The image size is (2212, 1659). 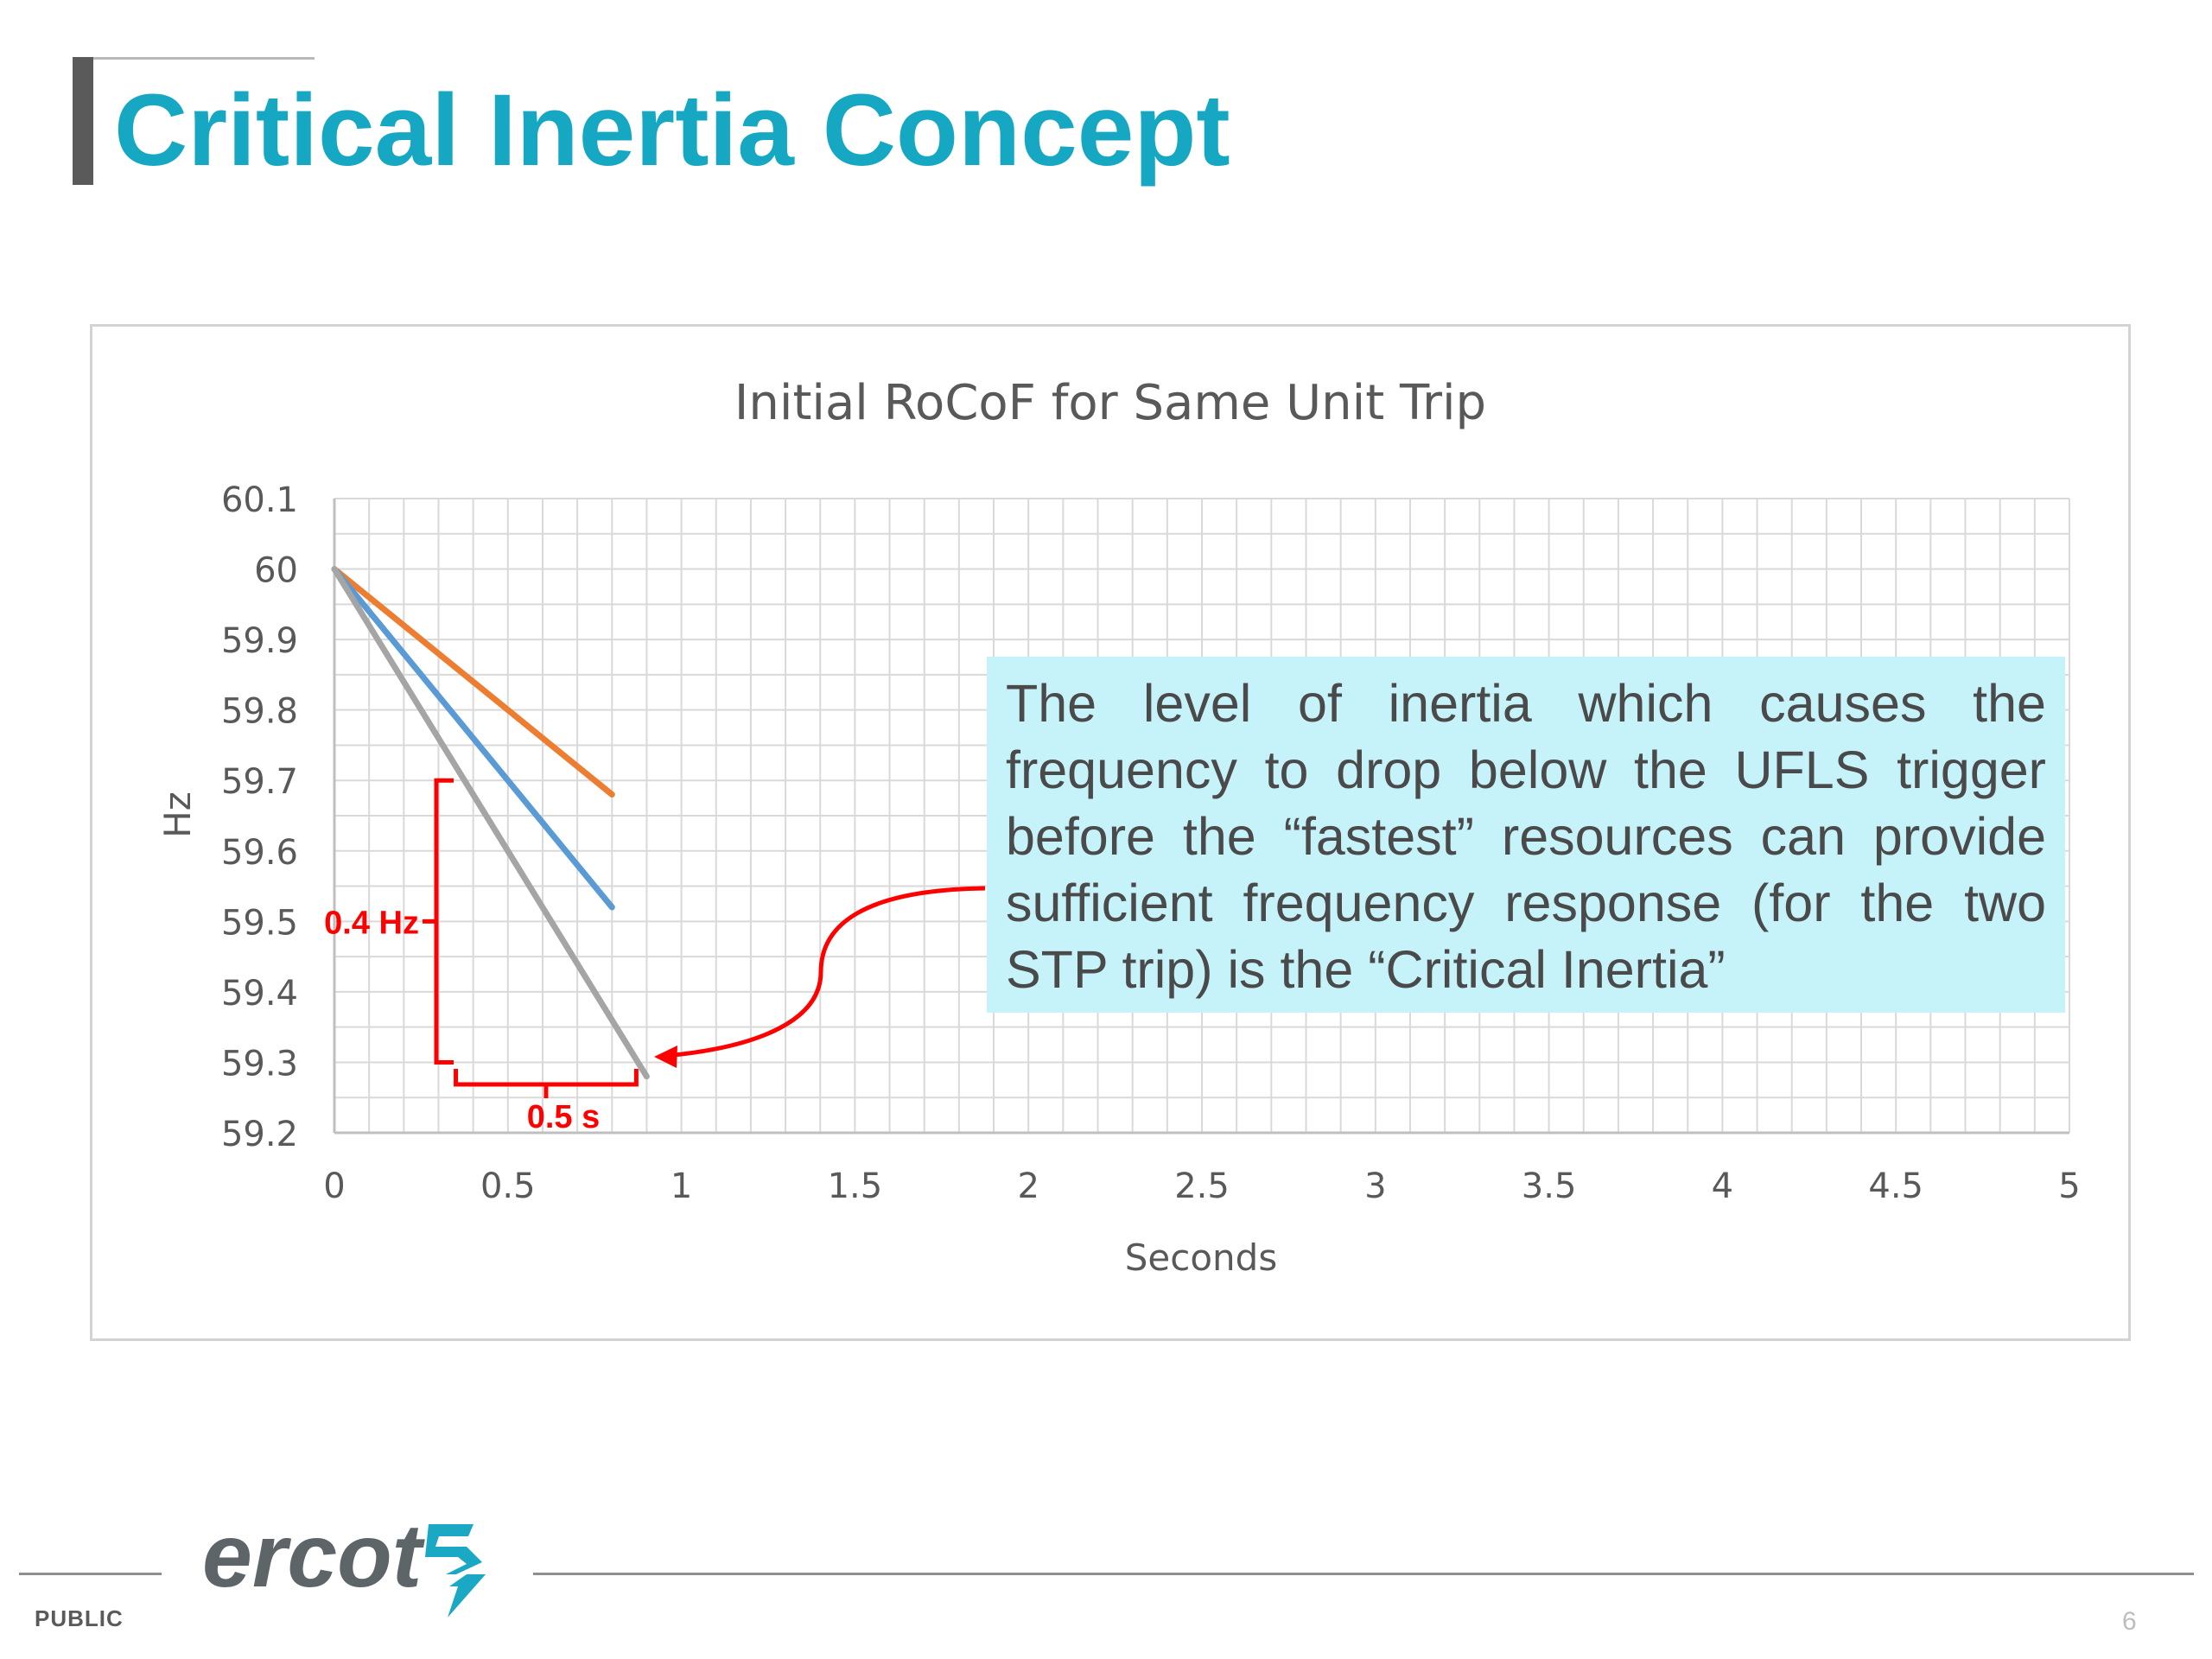 What do you see at coordinates (259, 500) in the screenshot?
I see `y-tick-label: 60.1` at bounding box center [259, 500].